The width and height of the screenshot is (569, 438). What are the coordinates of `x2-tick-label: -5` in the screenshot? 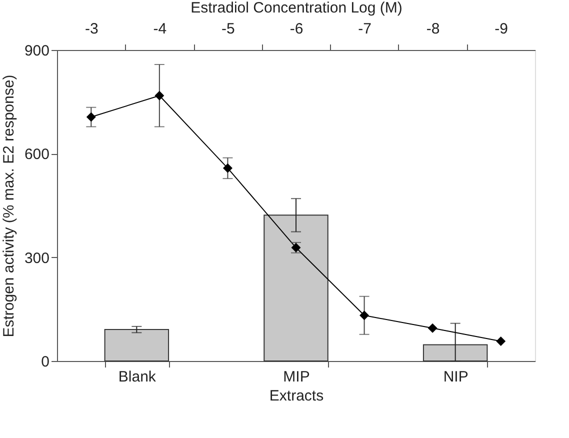 It's located at (228, 29).